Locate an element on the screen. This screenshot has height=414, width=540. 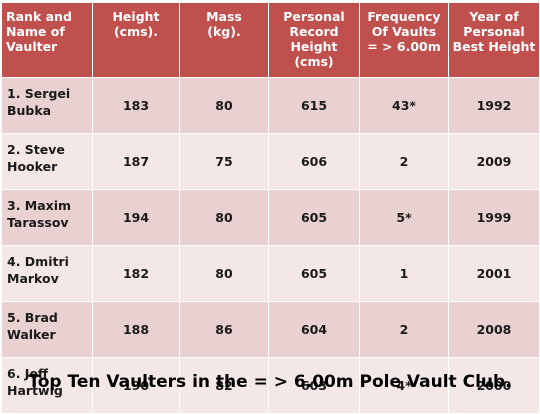
header-mass: Mass (kg). is located at coordinates (224, 40).